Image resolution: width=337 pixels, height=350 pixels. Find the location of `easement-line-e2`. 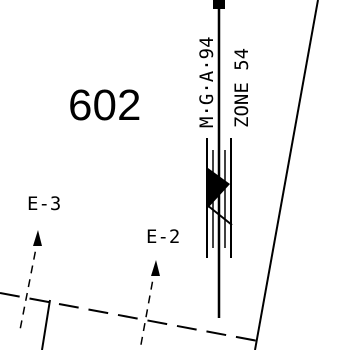

easement-line-e2 is located at coordinates (147, 308).